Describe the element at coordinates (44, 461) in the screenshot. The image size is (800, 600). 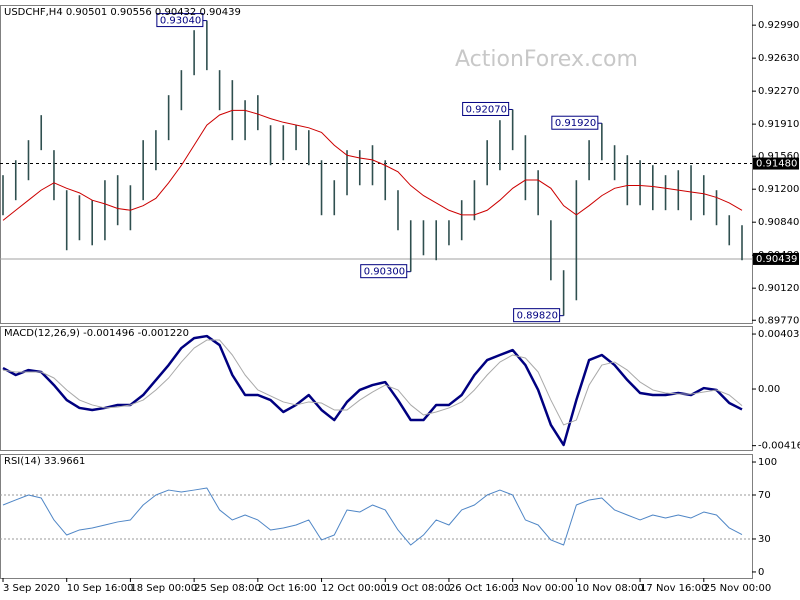
I see `panel-title: RSI(14) 33.9661` at that location.